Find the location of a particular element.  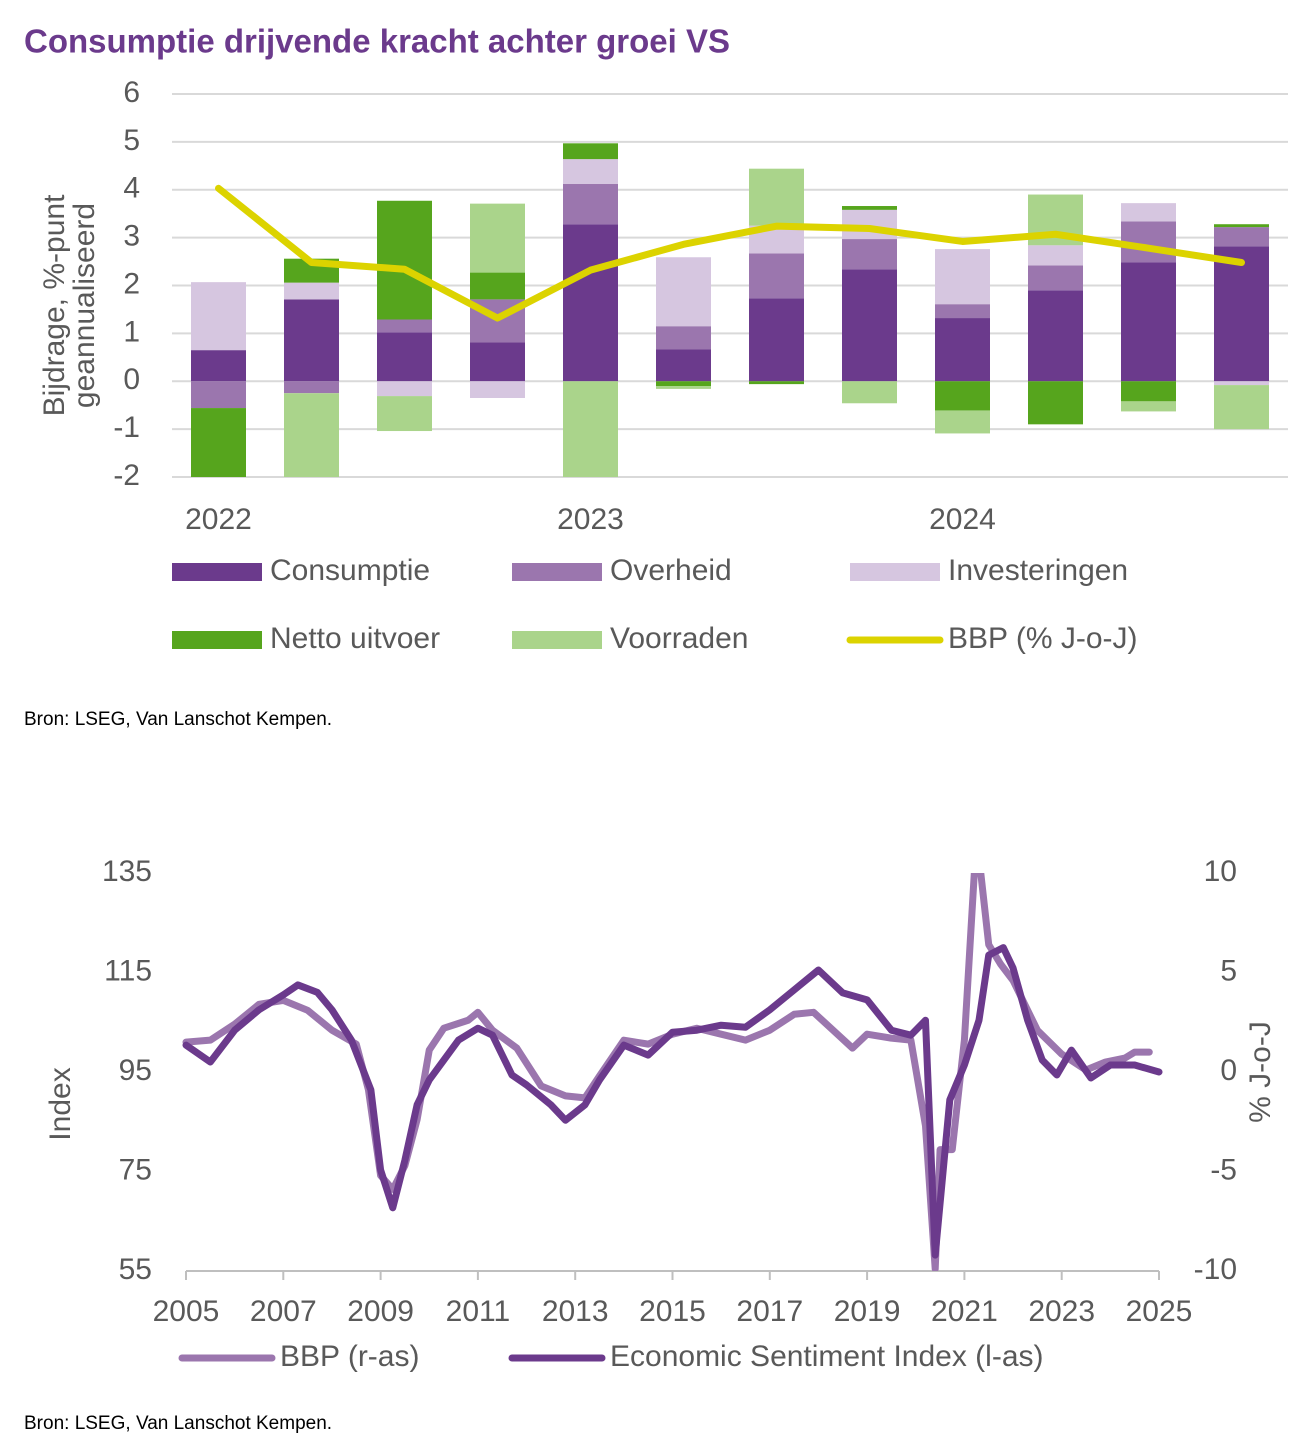

y2-axis-label: % J-o-J is located at coordinates (1260, 1072).